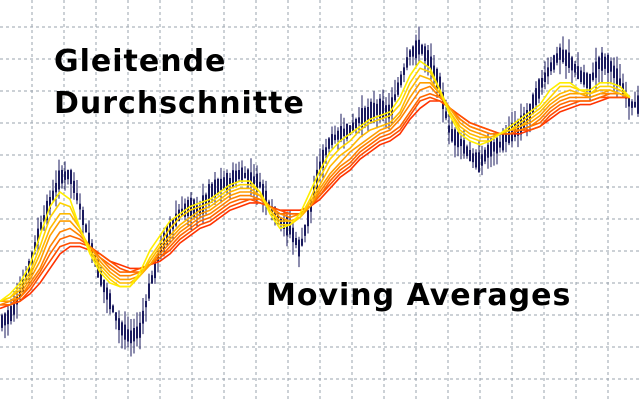 The height and width of the screenshot is (400, 640). I want to click on title-line-2: Durchschnitte, so click(179, 103).